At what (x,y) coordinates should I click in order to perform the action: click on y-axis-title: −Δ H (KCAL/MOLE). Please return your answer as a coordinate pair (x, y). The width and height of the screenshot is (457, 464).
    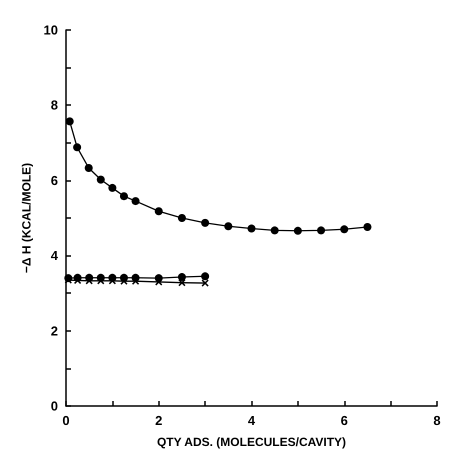
    Looking at the image, I should click on (27, 218).